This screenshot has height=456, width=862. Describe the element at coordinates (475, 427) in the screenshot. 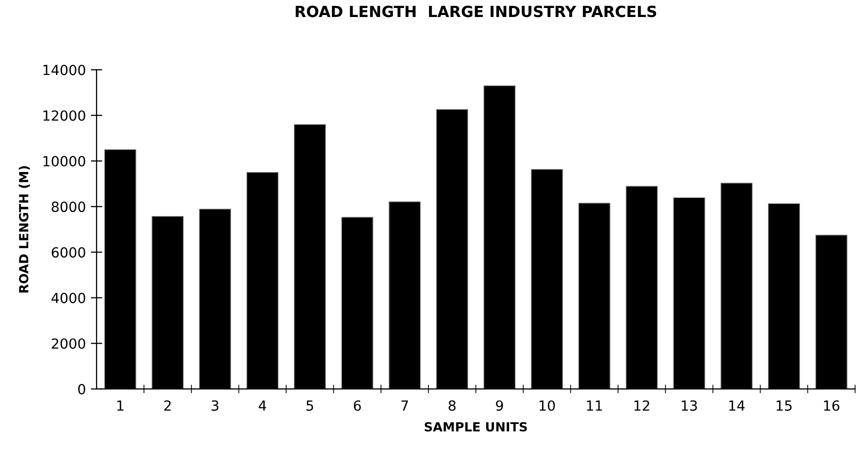

I see `x-axis-title: SAMPLE UNITS` at that location.